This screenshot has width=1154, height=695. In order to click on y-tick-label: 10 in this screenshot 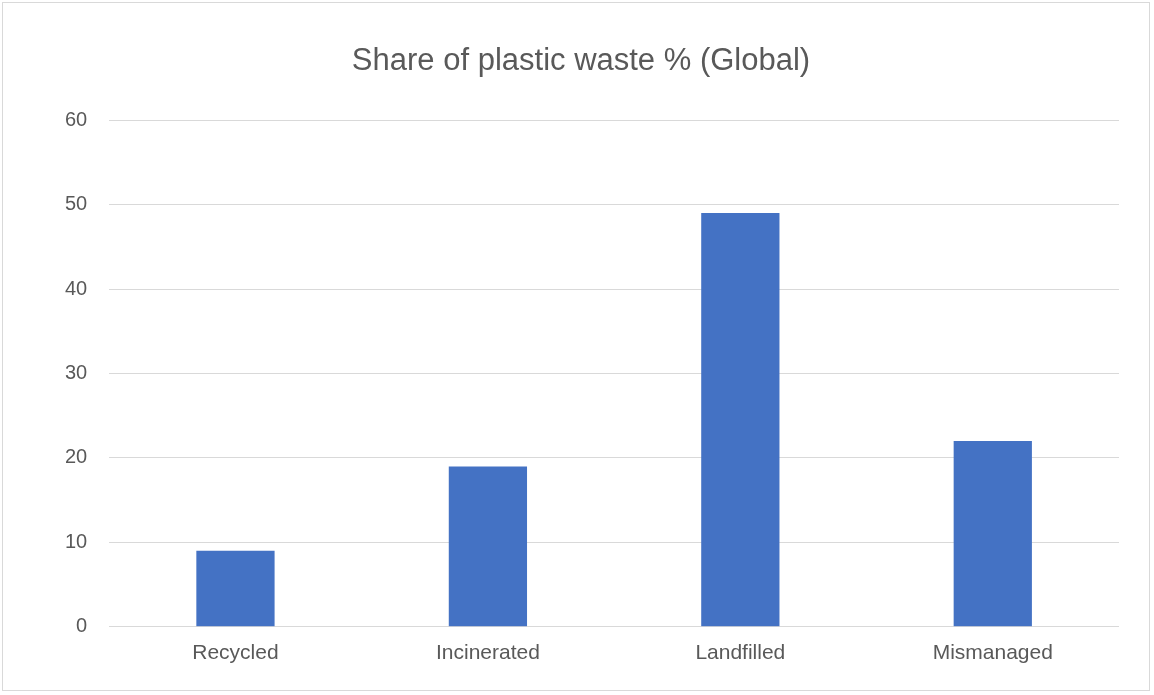, I will do `click(76, 540)`.